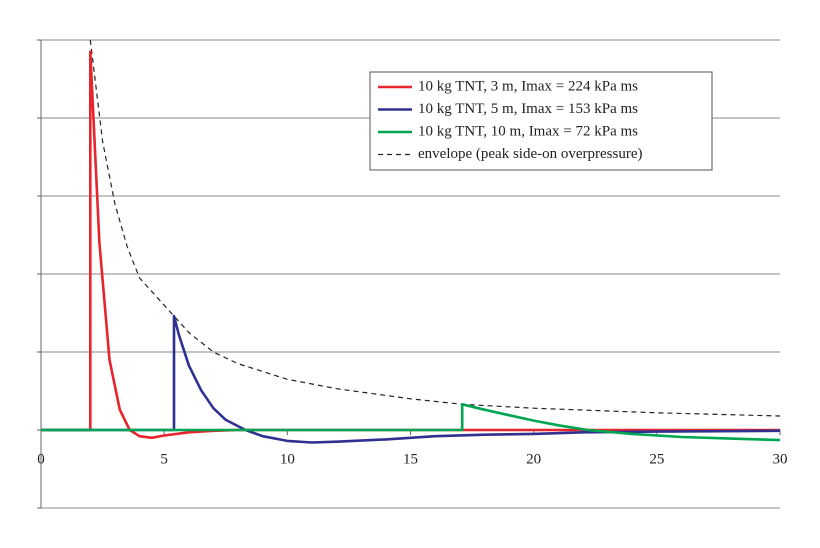 Image resolution: width=820 pixels, height=548 pixels. What do you see at coordinates (287, 459) in the screenshot?
I see `x-tick-label: 10` at bounding box center [287, 459].